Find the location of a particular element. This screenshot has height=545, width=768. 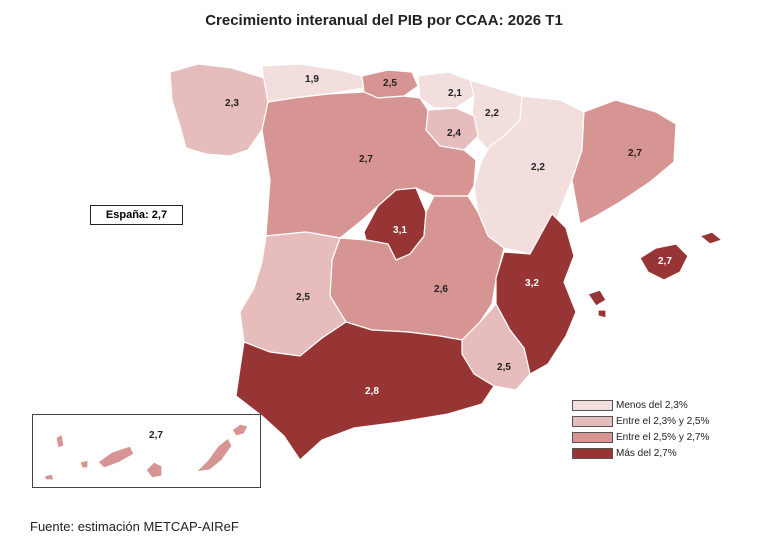

region-asturias is located at coordinates (313, 83).